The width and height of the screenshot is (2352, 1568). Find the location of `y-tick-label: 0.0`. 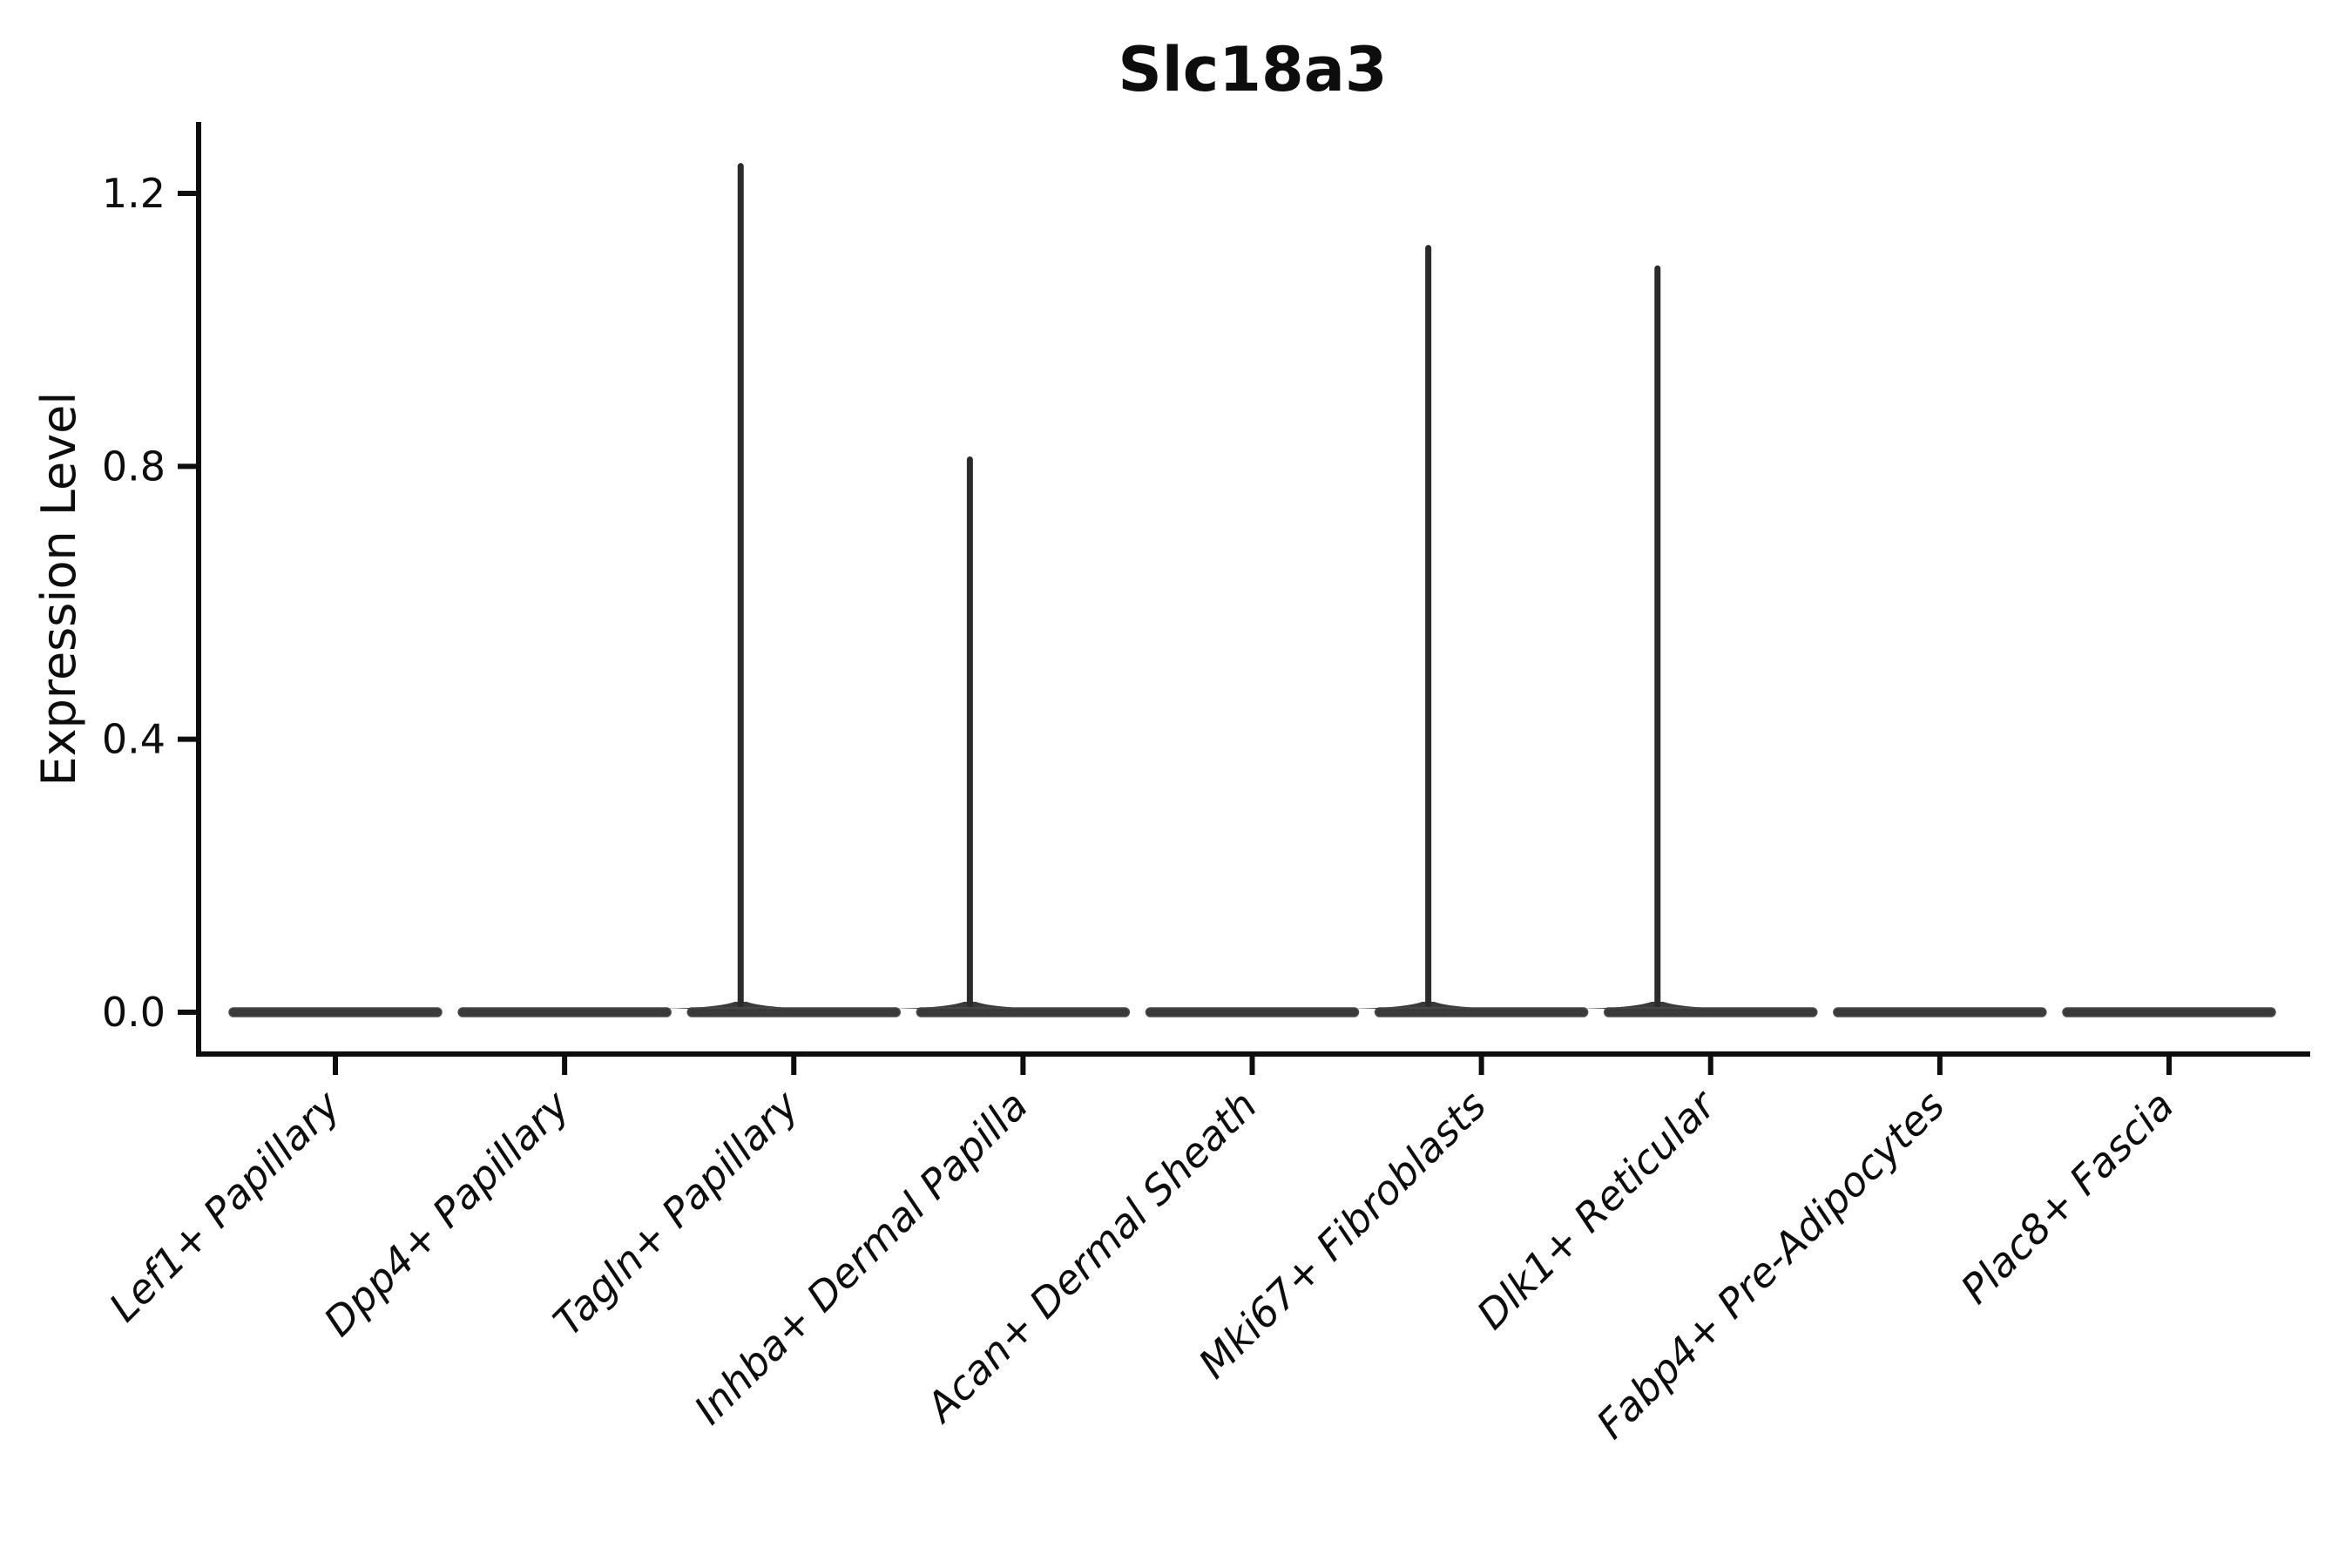

y-tick-label: 0.0 is located at coordinates (134, 1013).